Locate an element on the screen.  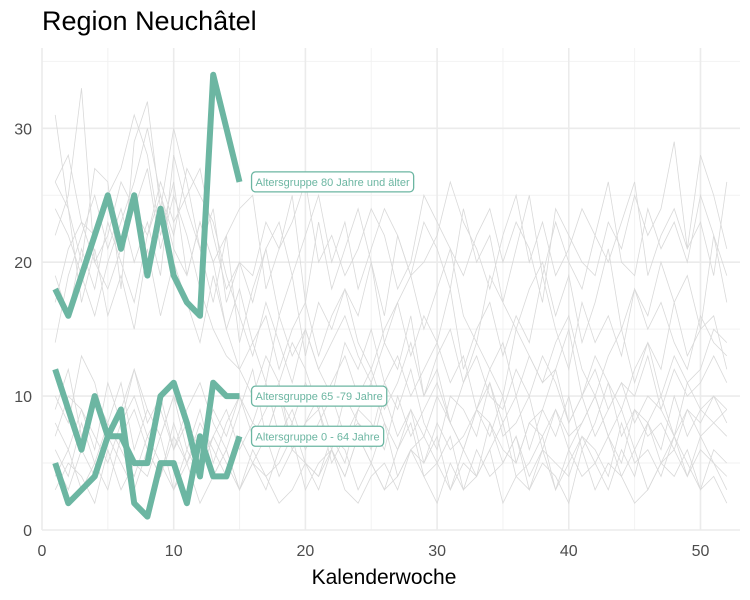
x-tick-label: 0 is located at coordinates (42, 551).